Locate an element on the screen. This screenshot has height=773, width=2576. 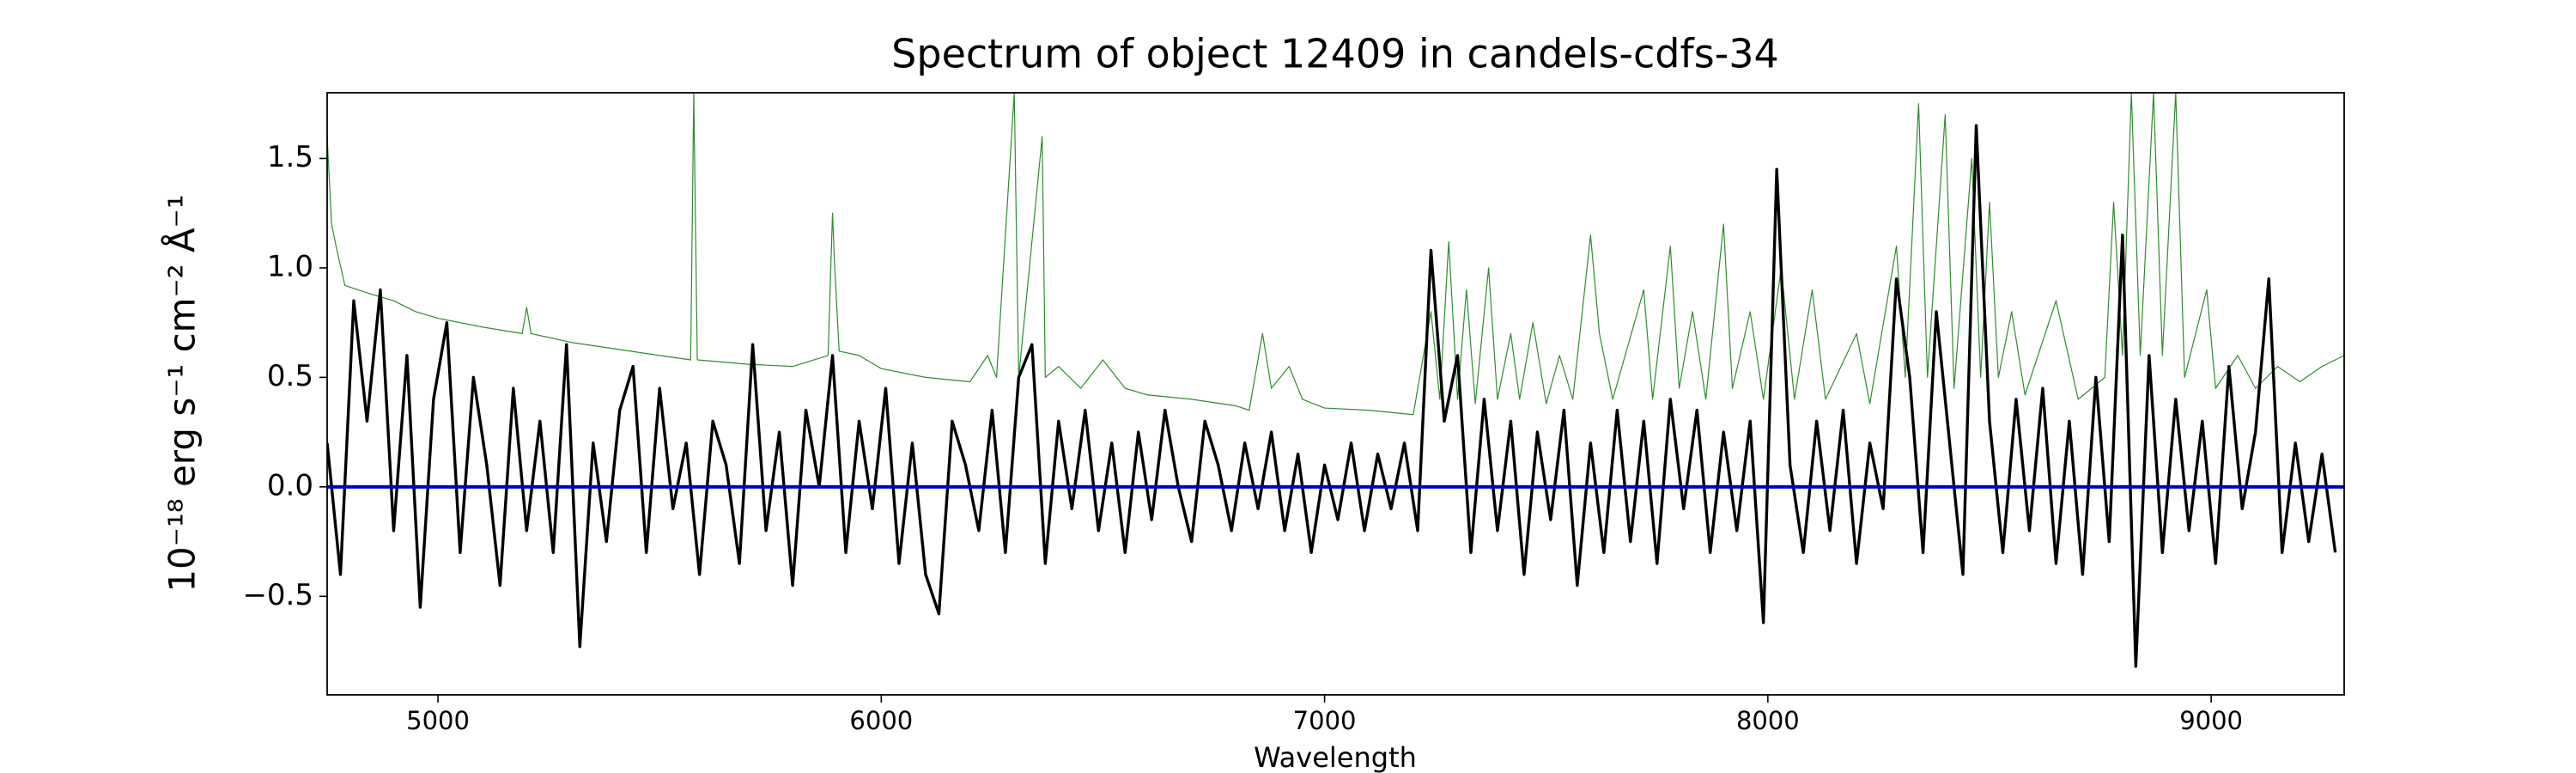
y-tick-label: 1.0 is located at coordinates (290, 266).